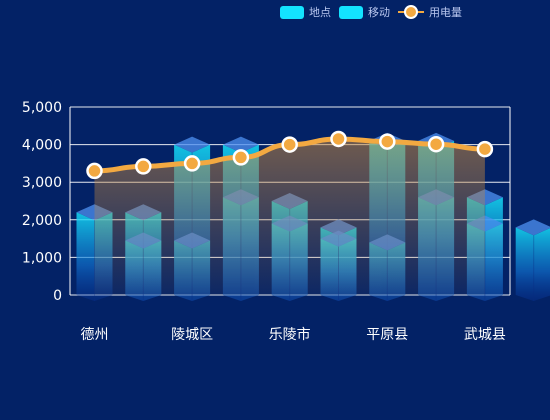  What do you see at coordinates (364, 12) in the screenshot?
I see `legend-item-mobile: 移动` at bounding box center [364, 12].